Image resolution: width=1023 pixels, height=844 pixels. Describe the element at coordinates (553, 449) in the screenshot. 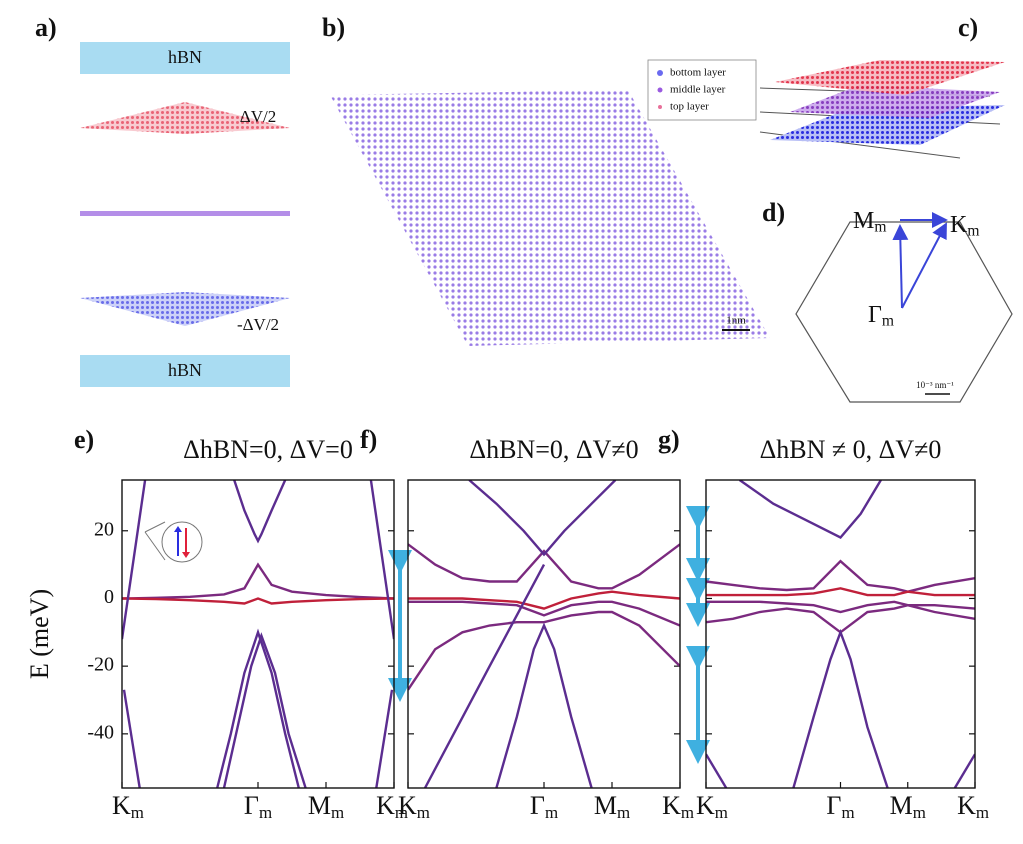

I see `chart-title: ΔhBN=0, ΔV≠0` at that location.